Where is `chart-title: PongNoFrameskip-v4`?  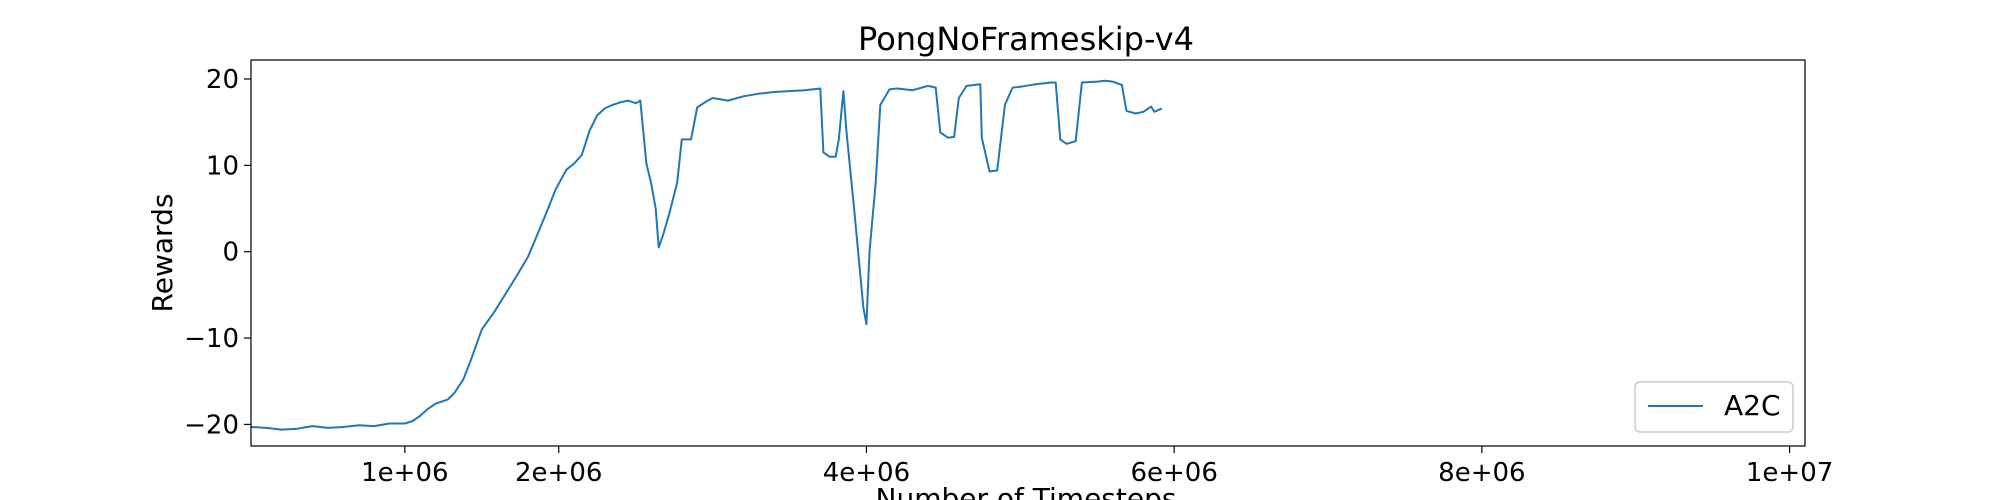
chart-title: PongNoFrameskip-v4 is located at coordinates (1026, 39).